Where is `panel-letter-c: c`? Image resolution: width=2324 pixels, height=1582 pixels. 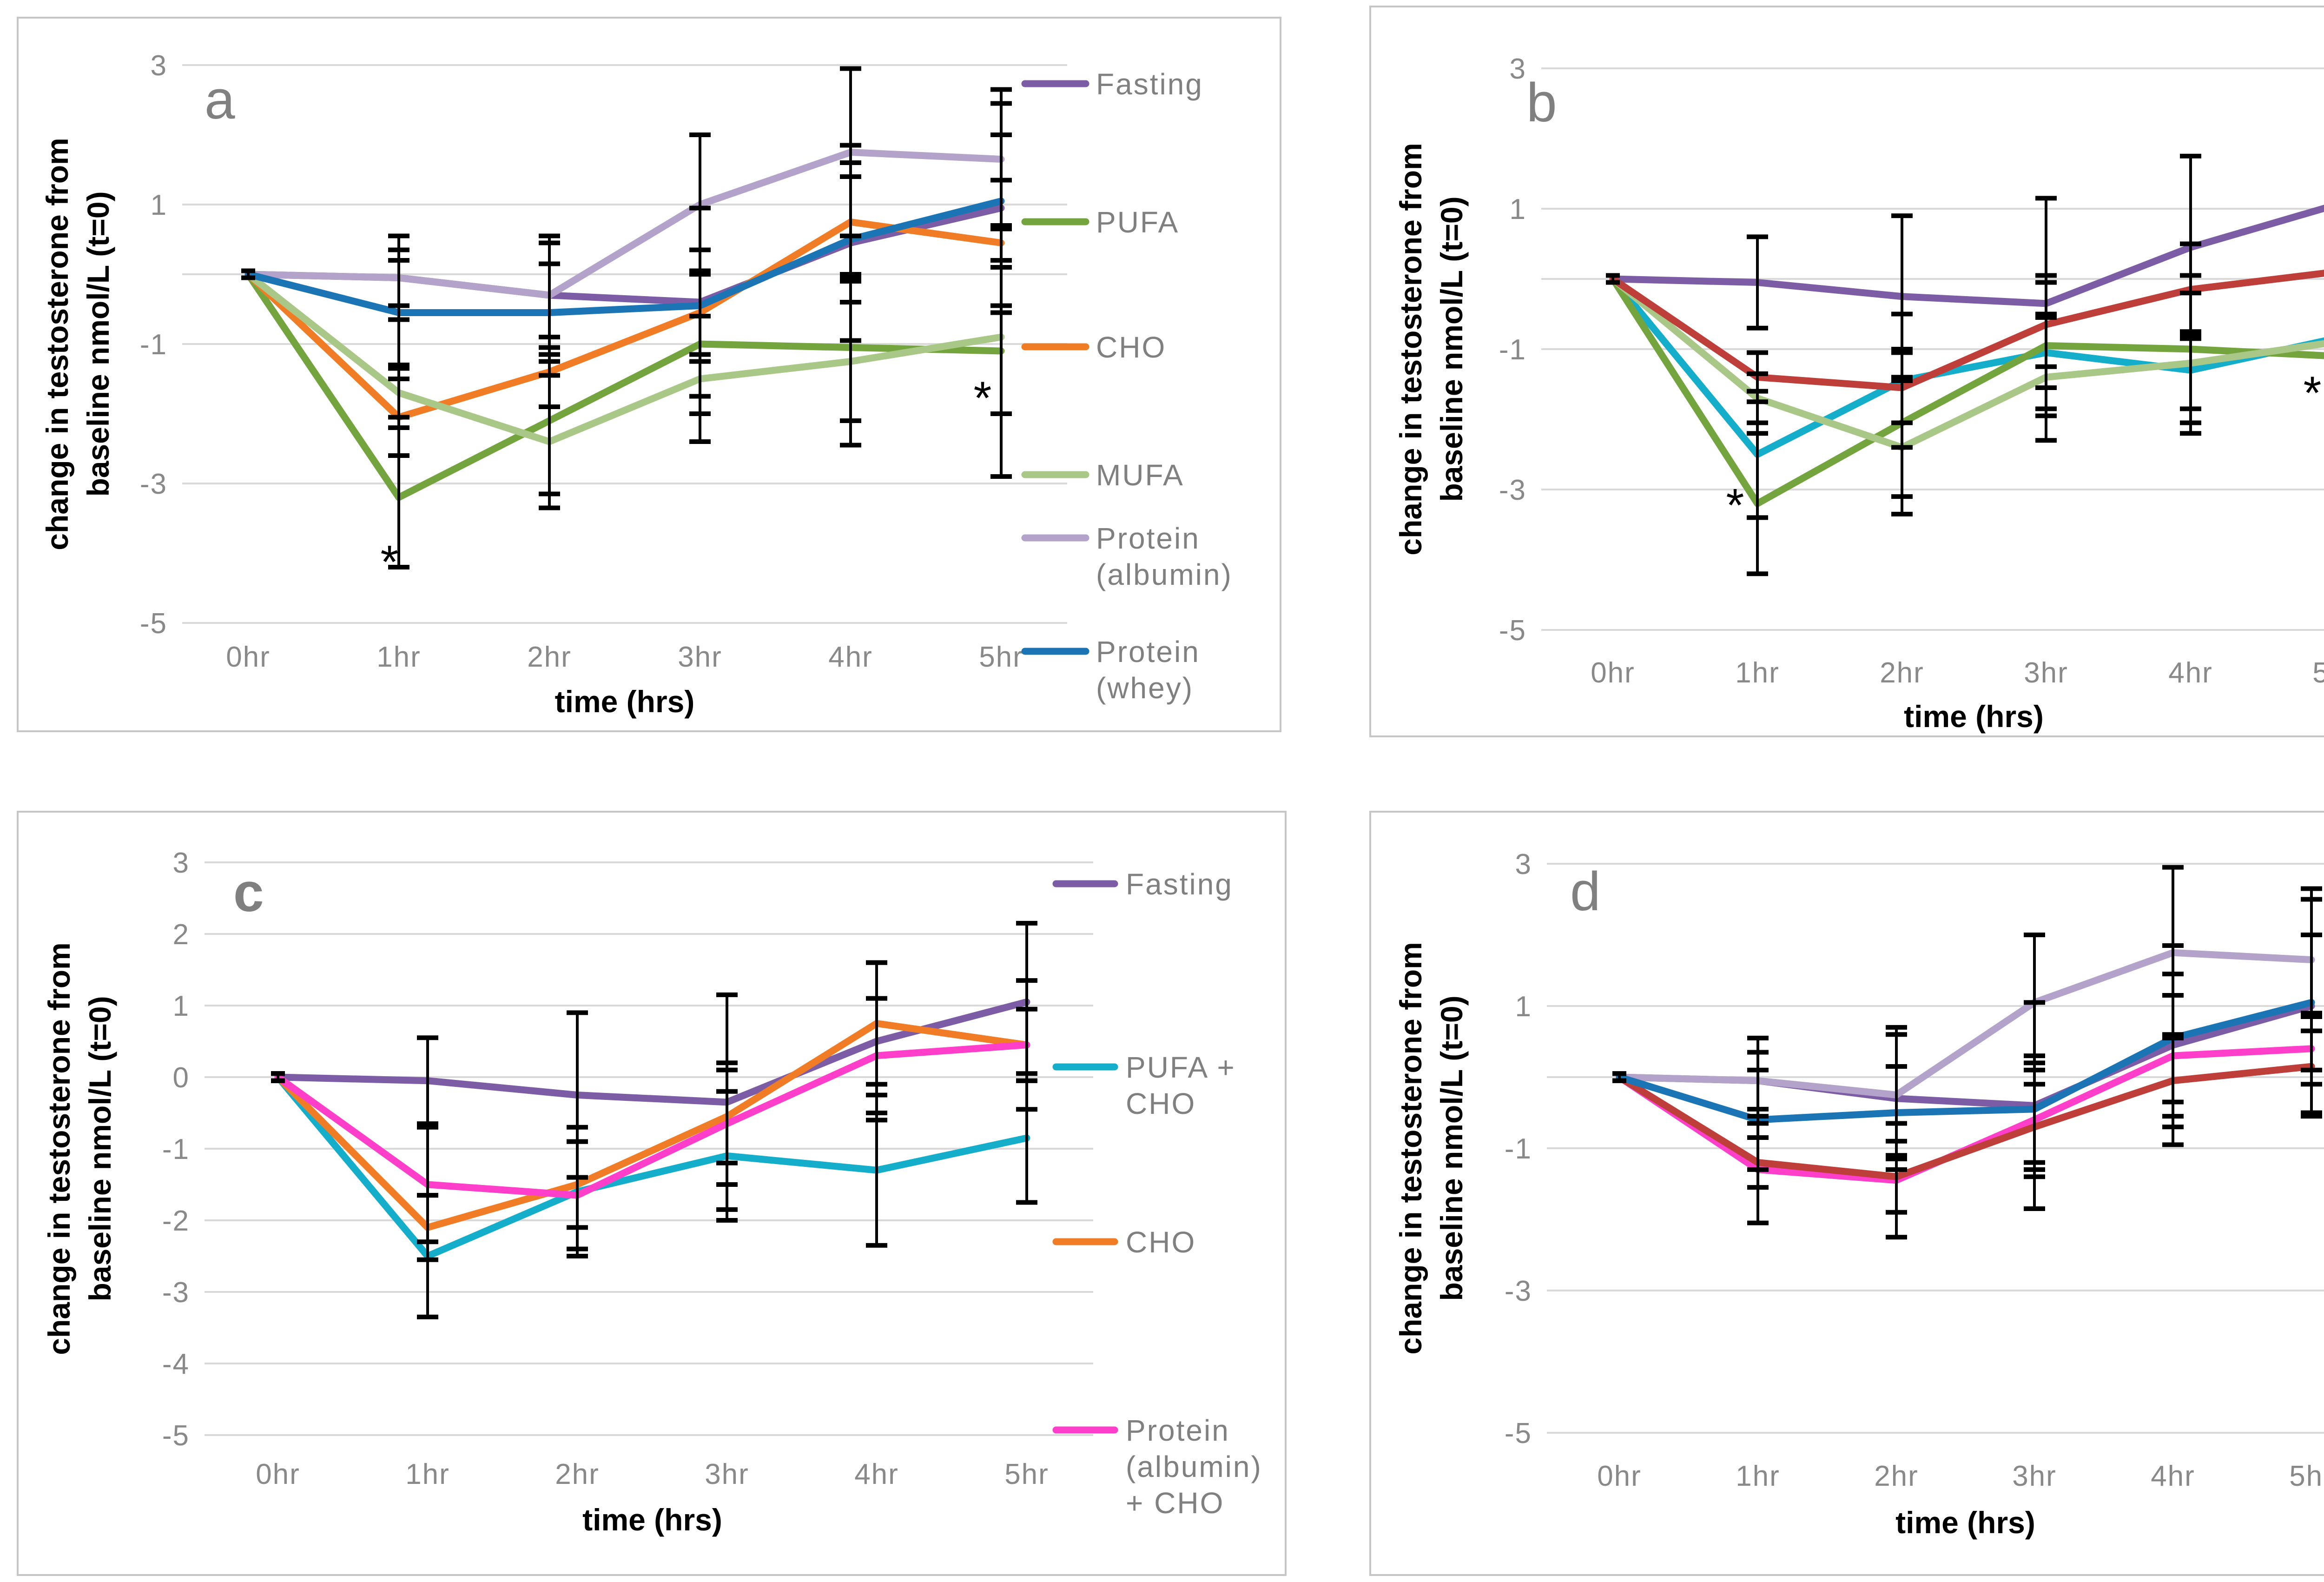
panel-letter-c: c is located at coordinates (248, 893).